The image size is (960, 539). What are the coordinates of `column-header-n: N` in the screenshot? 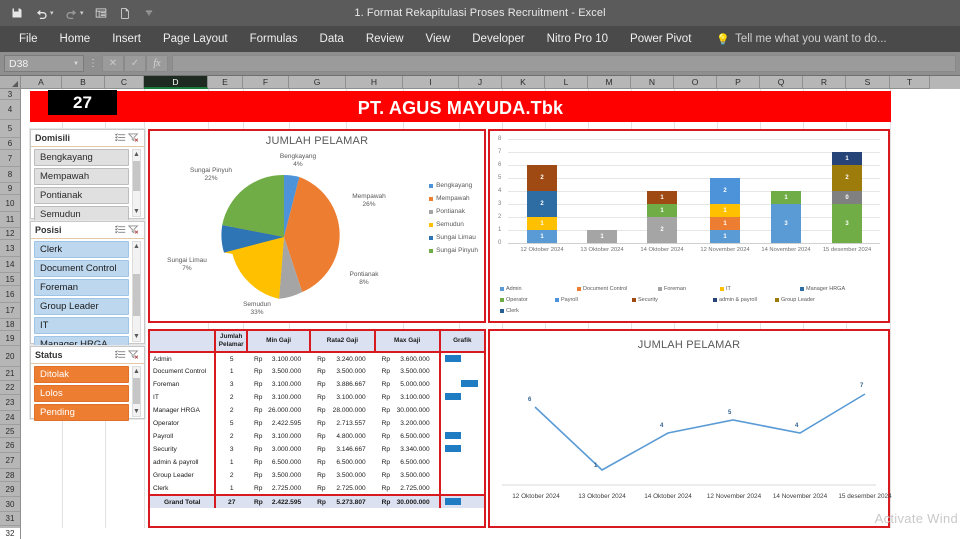 It's located at (652, 82).